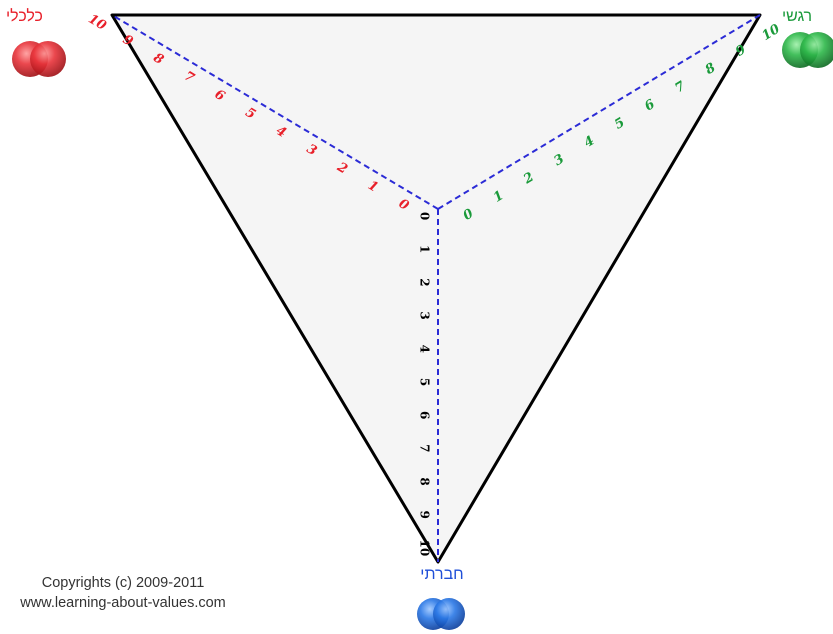  Describe the element at coordinates (425, 448) in the screenshot. I see `social-tick-7: 7` at that location.